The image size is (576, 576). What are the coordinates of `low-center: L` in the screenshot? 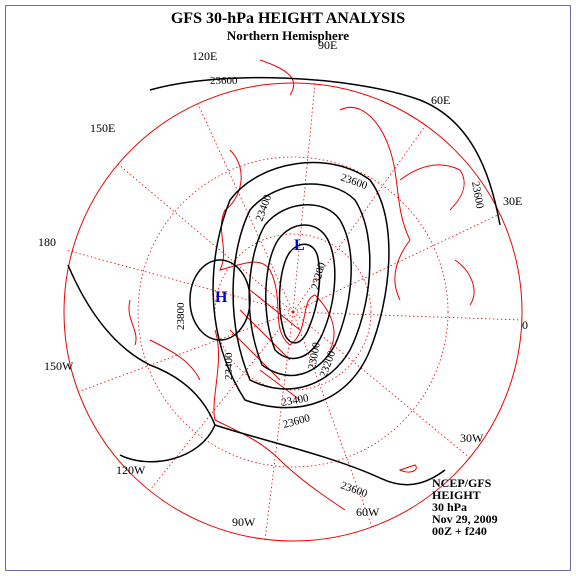 It's located at (299, 245).